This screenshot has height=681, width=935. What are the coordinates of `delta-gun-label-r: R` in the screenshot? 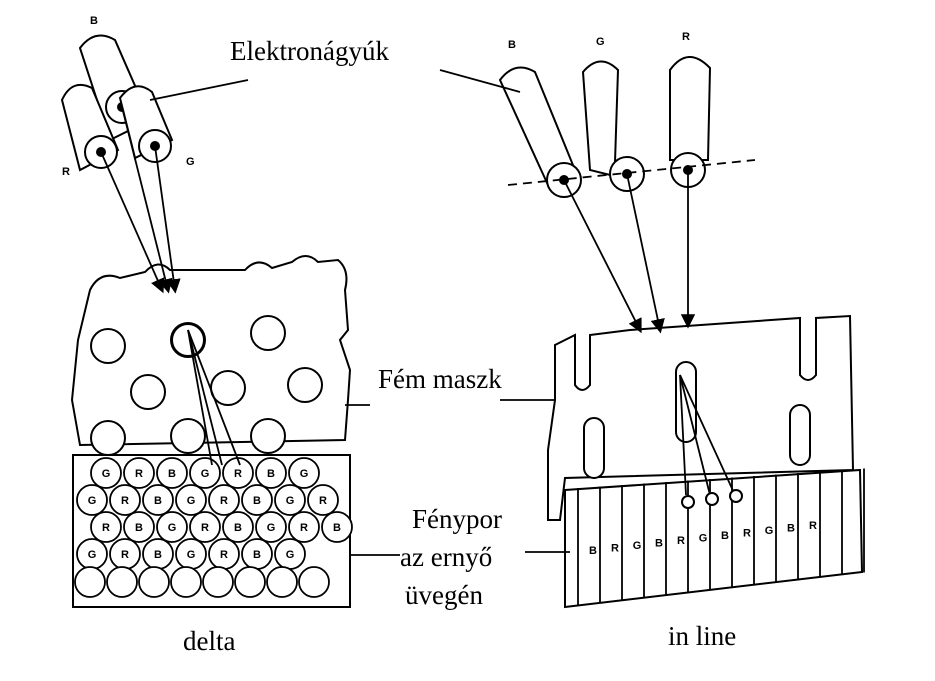 It's located at (66, 172).